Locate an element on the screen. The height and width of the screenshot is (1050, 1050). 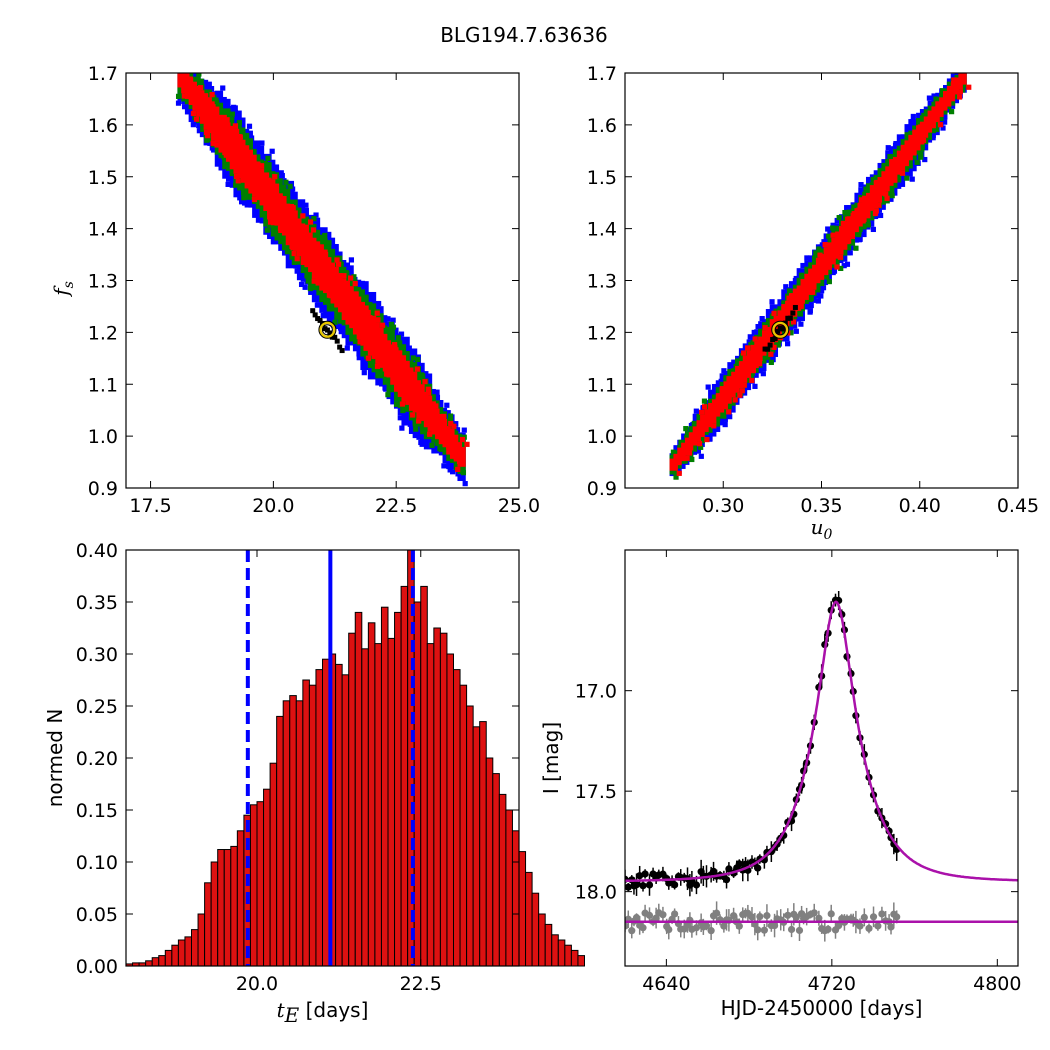
y-tick-label: 0.10 is located at coordinates (97, 863).